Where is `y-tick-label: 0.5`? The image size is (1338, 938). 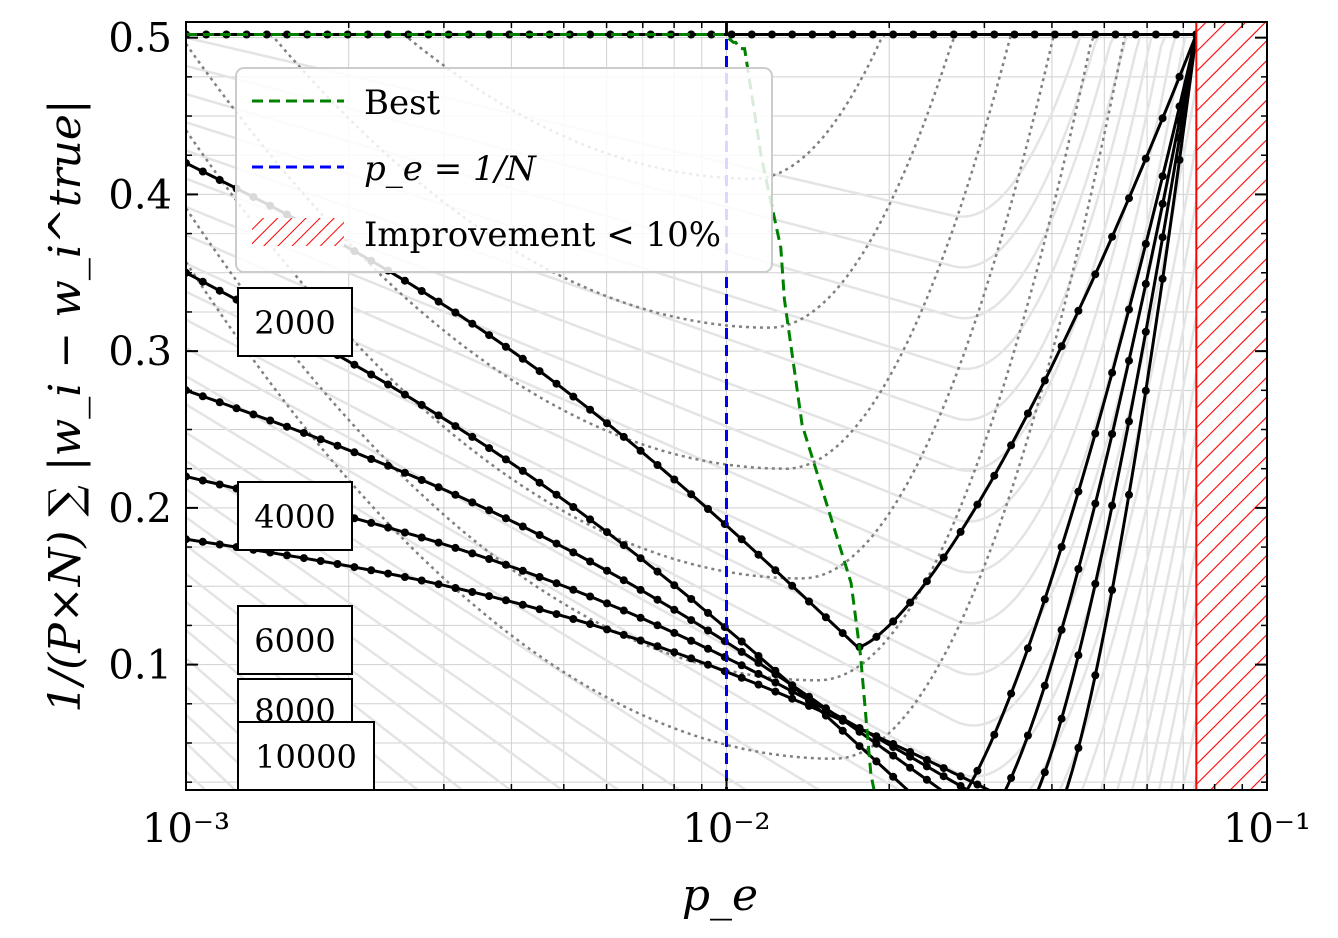 y-tick-label: 0.5 is located at coordinates (140, 39).